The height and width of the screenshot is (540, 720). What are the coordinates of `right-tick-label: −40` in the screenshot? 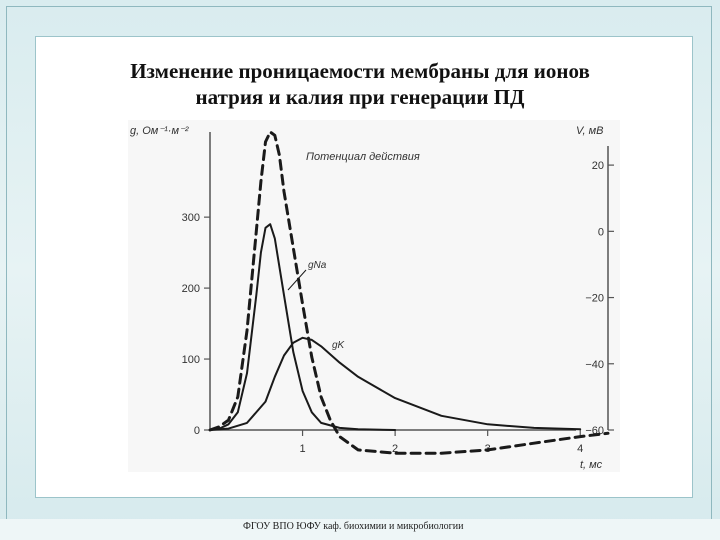 It's located at (594, 365).